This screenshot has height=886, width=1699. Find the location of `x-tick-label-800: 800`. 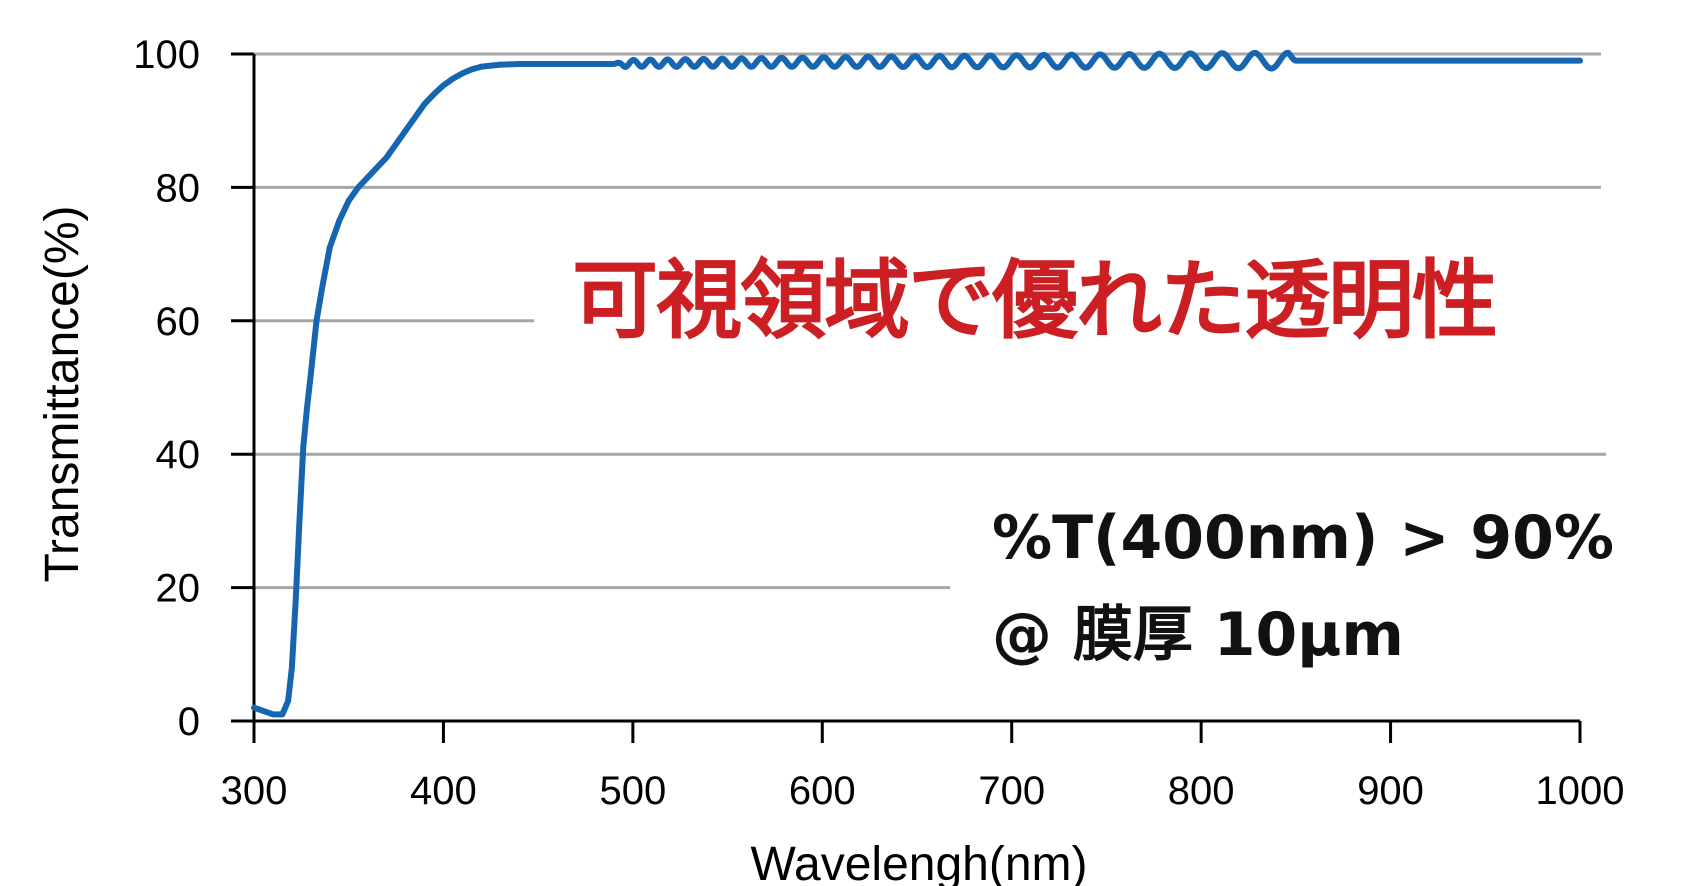

x-tick-label-800: 800 is located at coordinates (1201, 791).